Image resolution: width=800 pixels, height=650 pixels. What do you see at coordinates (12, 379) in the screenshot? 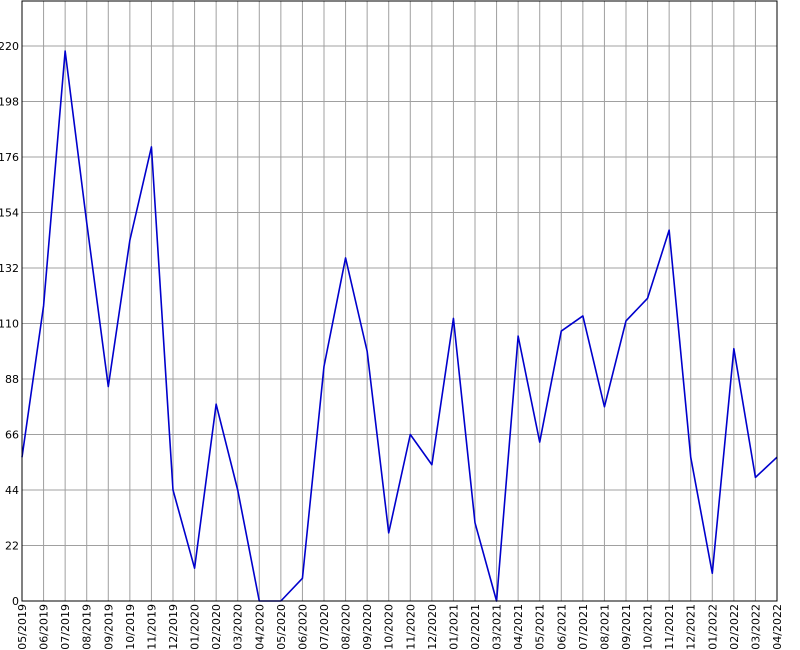
I see `y-tick-label: 88` at bounding box center [12, 379].